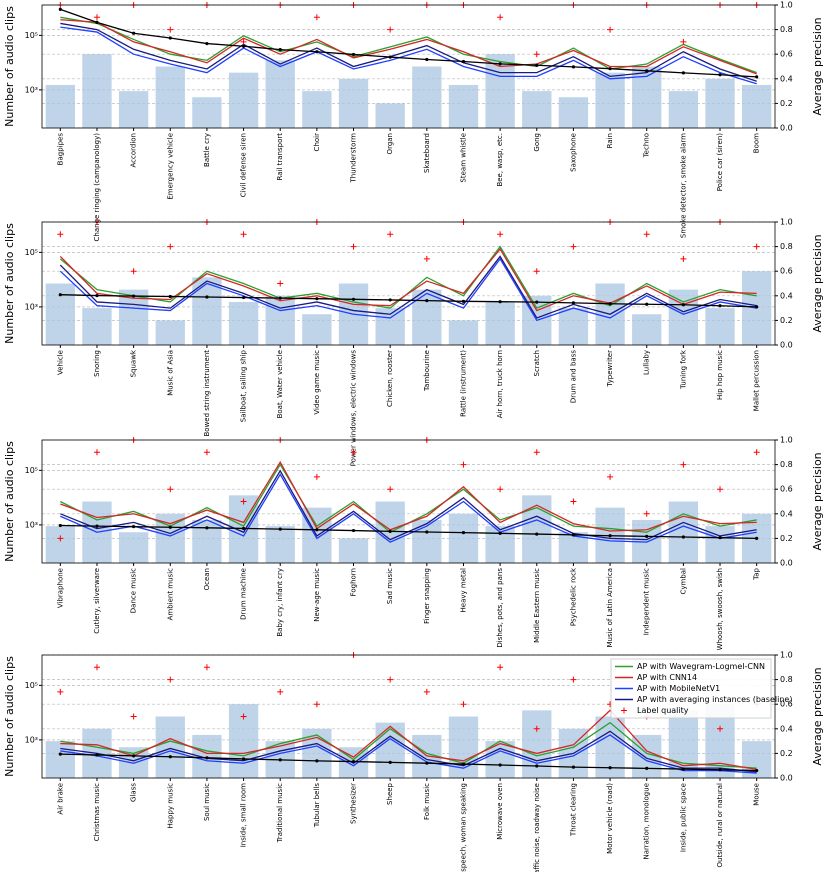  Describe the element at coordinates (720, 375) in the screenshot. I see `x-tick-label: Hip hop music` at that location.